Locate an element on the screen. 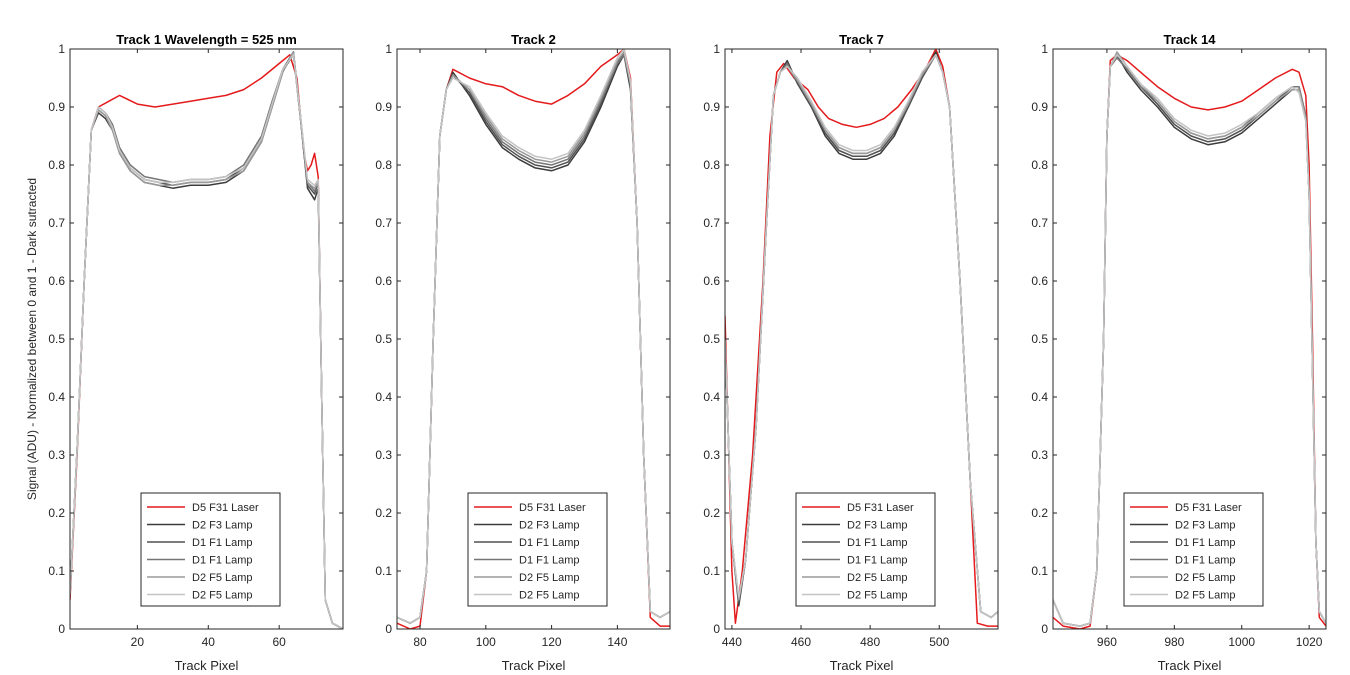 The height and width of the screenshot is (675, 1350). x-tick-label: 440 is located at coordinates (732, 642).